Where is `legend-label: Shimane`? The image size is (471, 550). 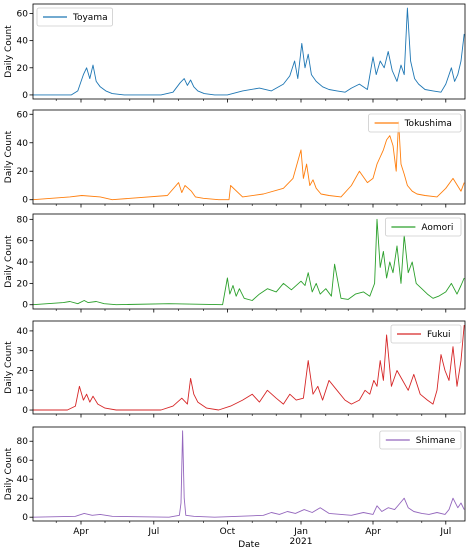
legend-label: Shimane is located at coordinates (436, 441).